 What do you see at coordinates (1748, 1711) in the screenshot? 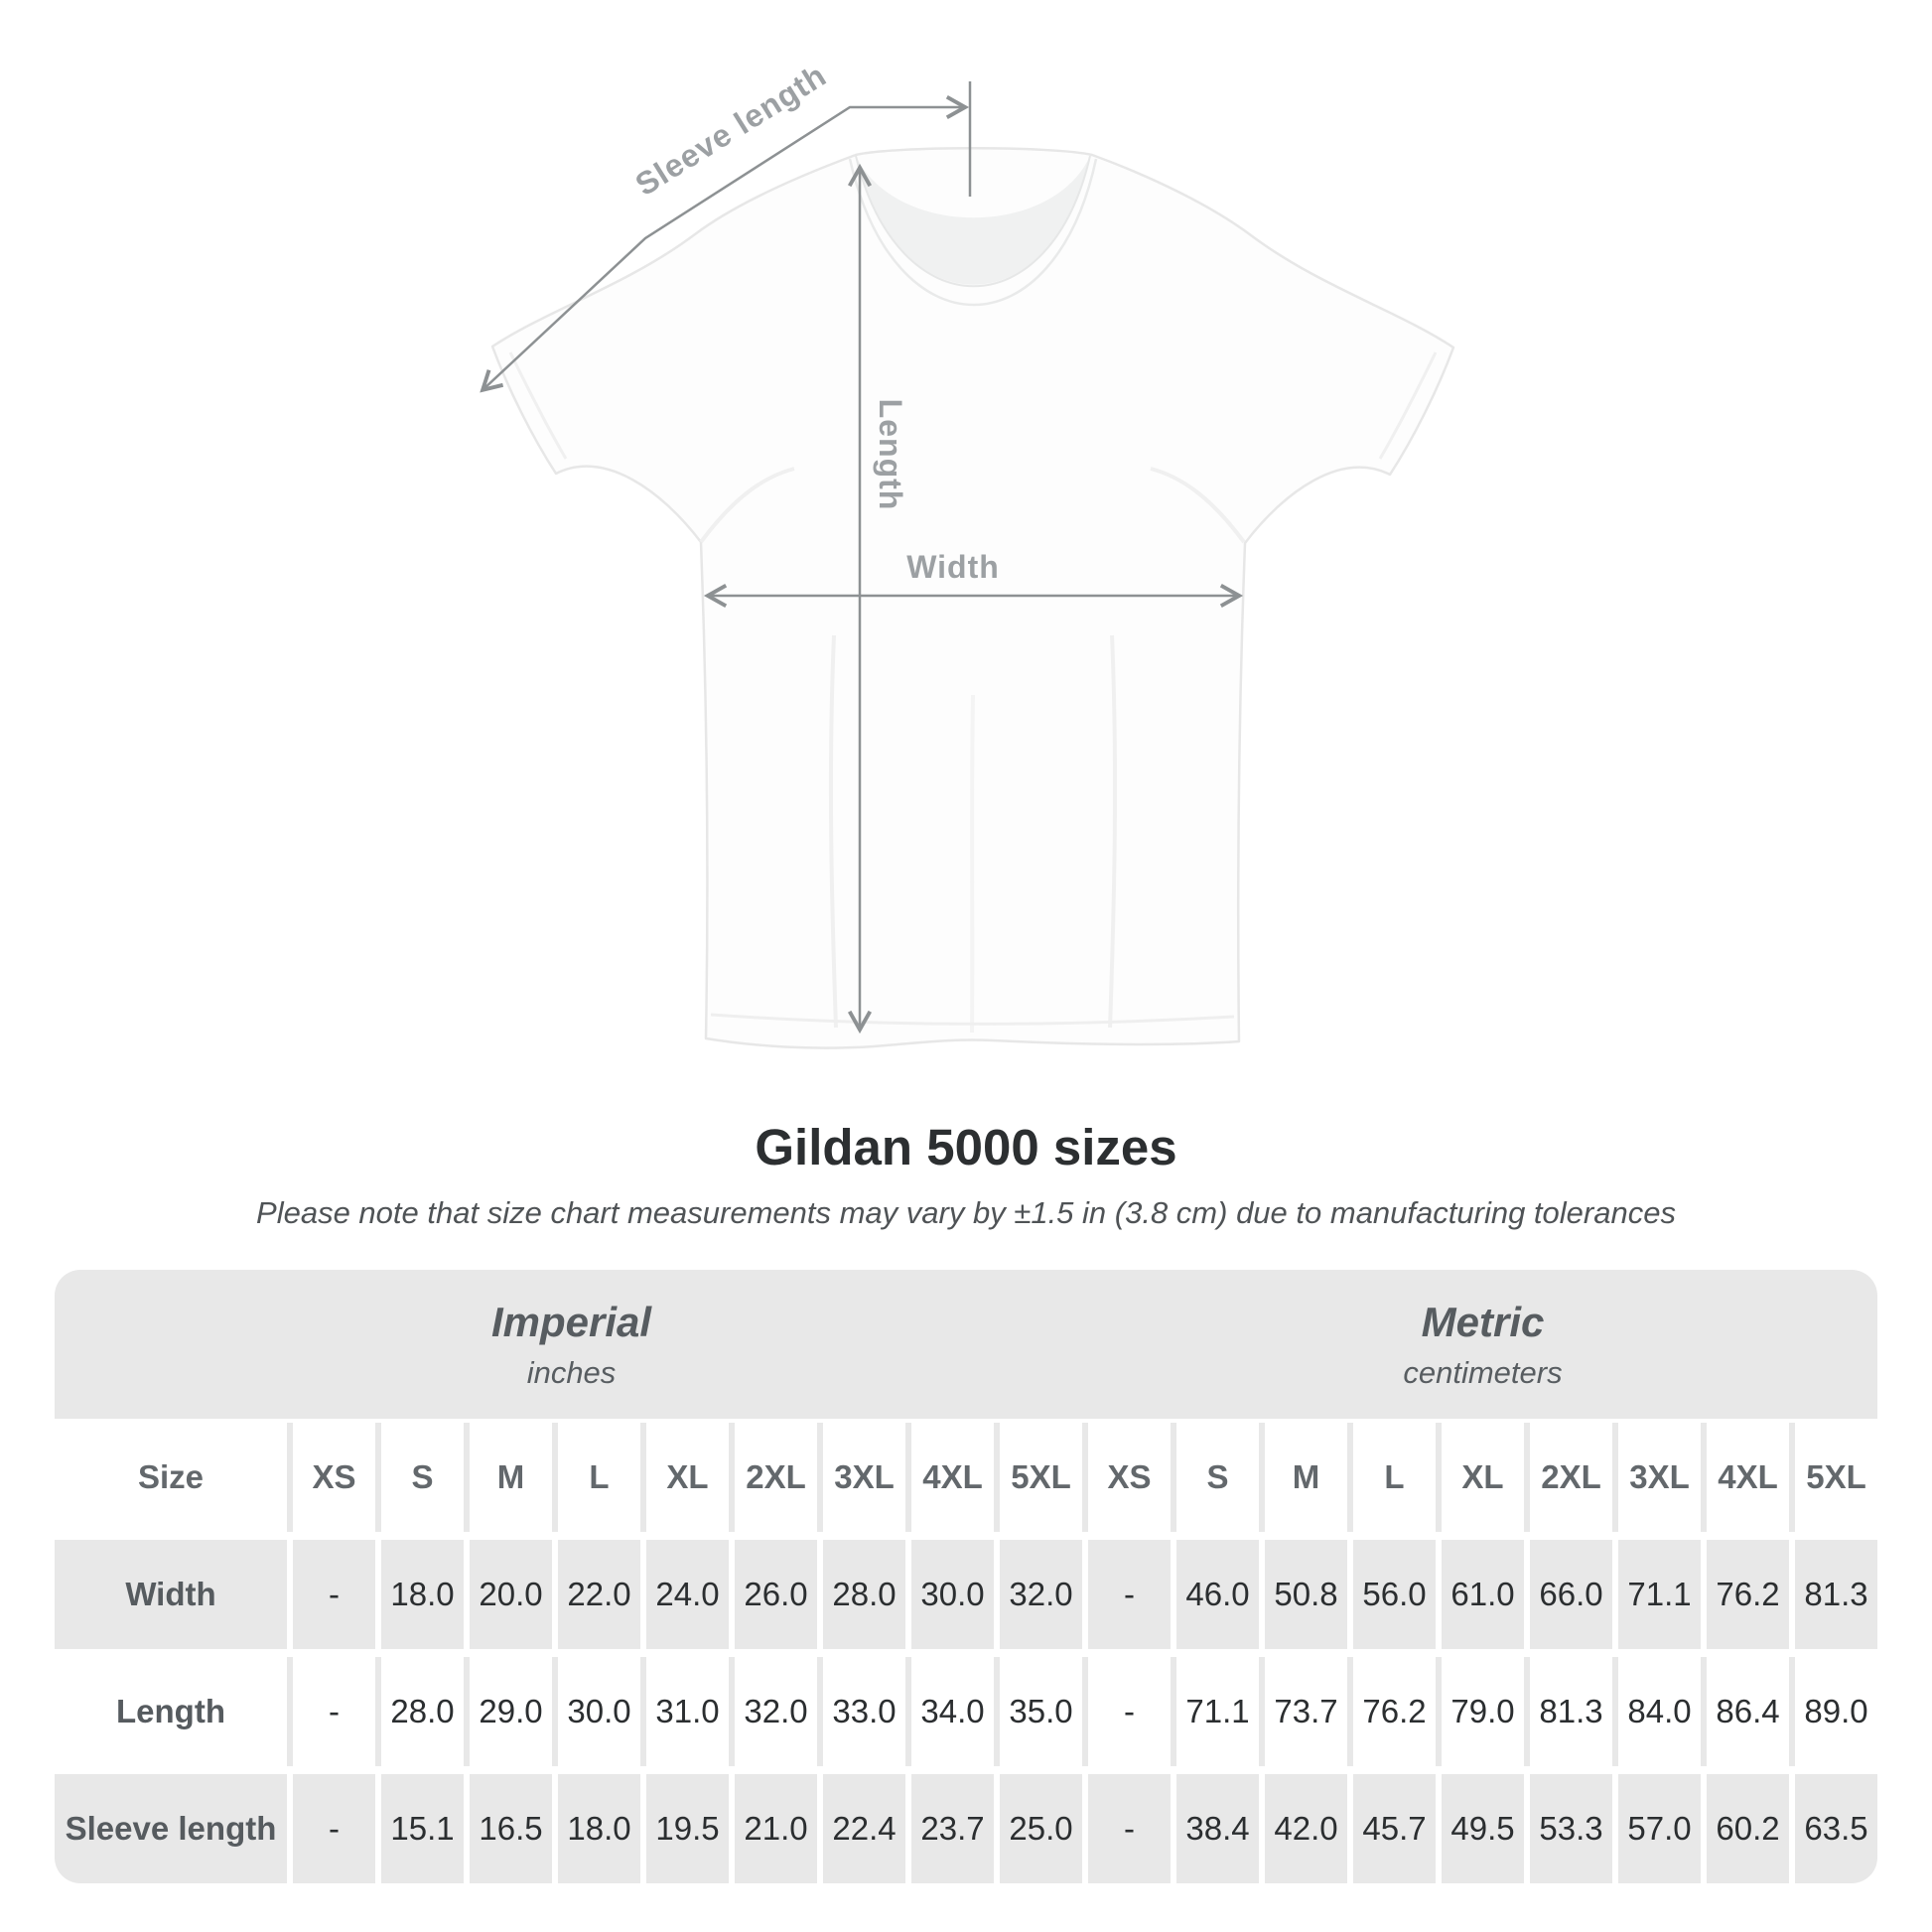
I see `value-cell: 86.4` at bounding box center [1748, 1711].